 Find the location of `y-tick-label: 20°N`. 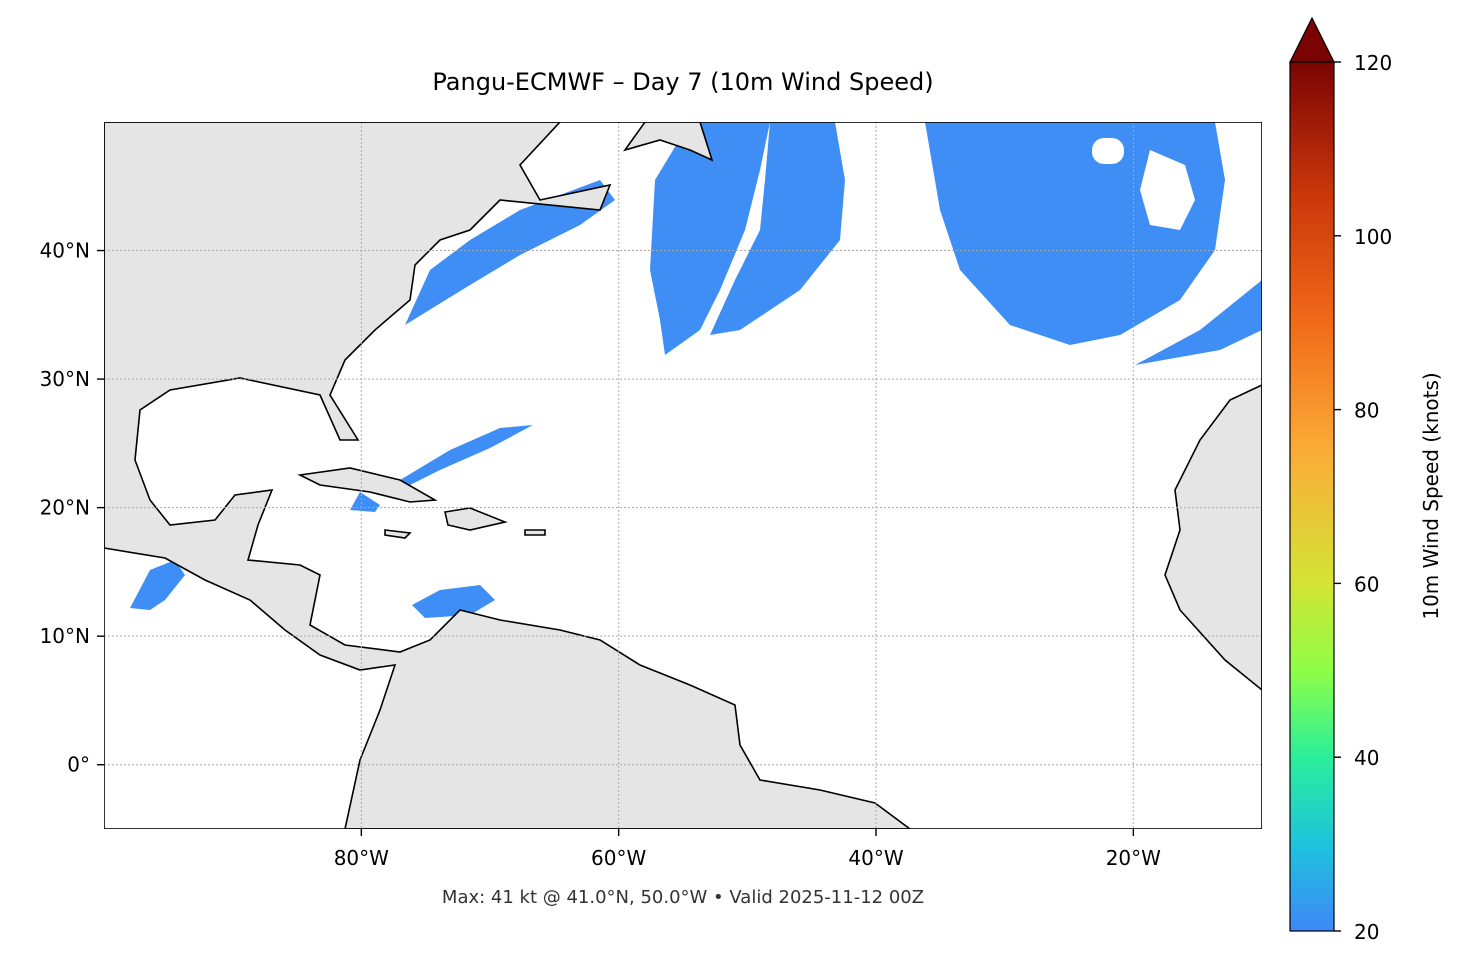

y-tick-label: 20°N is located at coordinates (65, 508).